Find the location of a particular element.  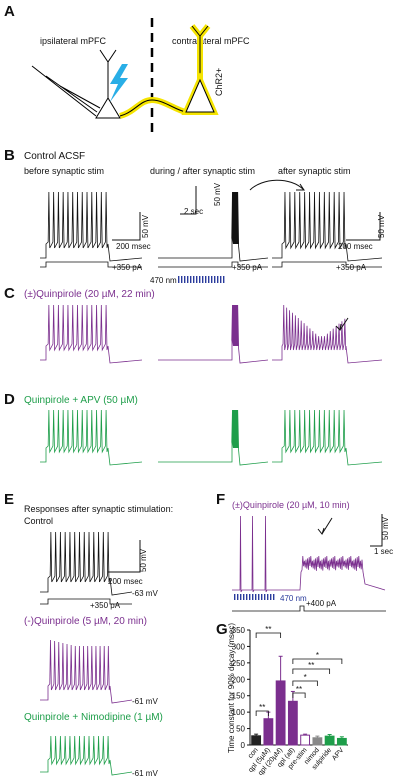

y-tick-label: 0 is located at coordinates (243, 745).